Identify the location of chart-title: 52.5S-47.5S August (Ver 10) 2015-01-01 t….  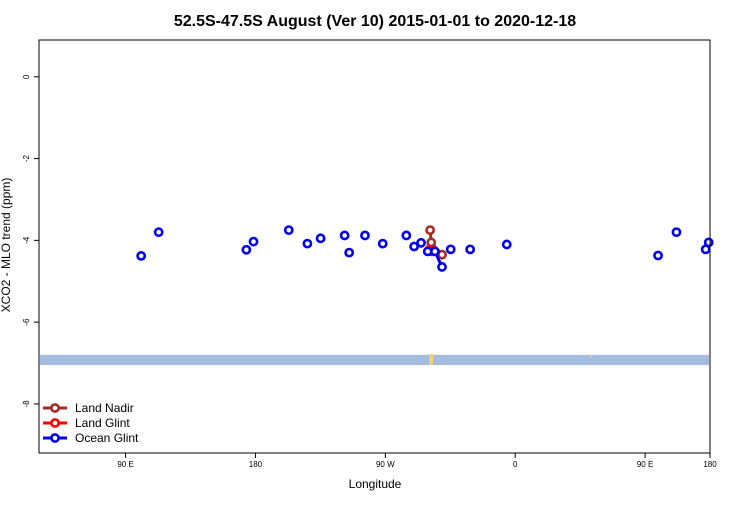
(375, 21).